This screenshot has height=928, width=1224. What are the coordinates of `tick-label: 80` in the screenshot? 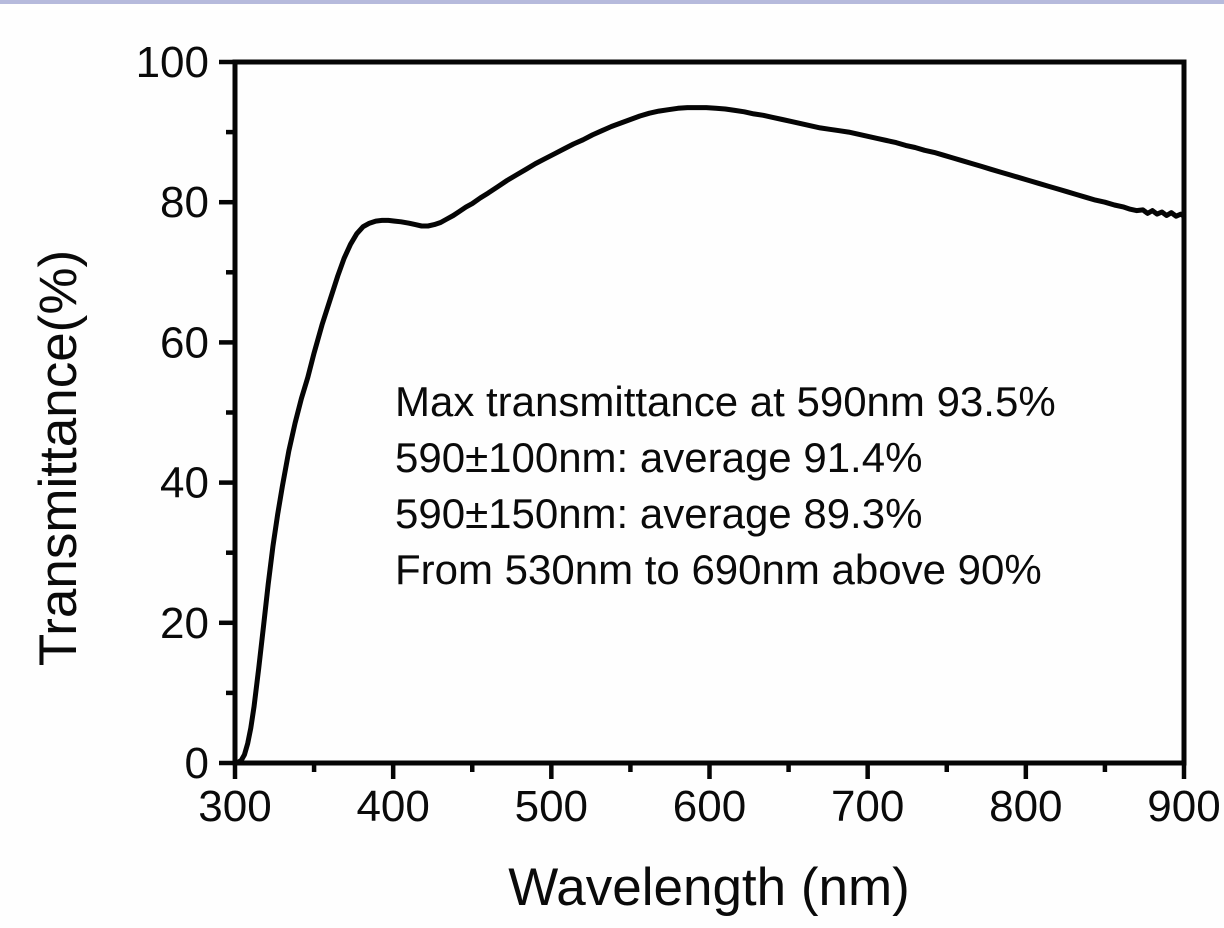 It's located at (184, 202).